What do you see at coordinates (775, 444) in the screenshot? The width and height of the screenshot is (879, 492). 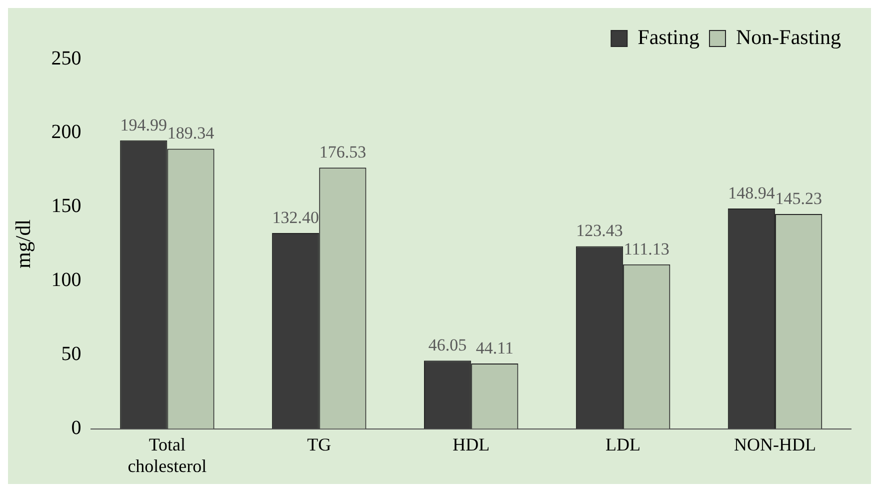 I see `x-tick-label: NON-HDL` at bounding box center [775, 444].